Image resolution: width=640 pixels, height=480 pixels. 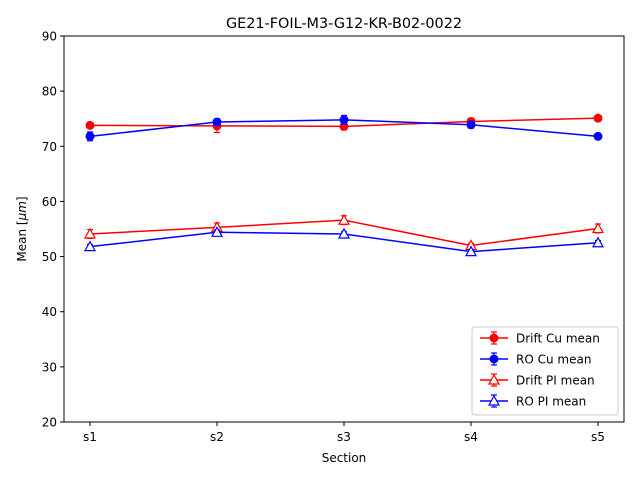 I want to click on legend-entry: Drift Cu mean, so click(x=540, y=338).